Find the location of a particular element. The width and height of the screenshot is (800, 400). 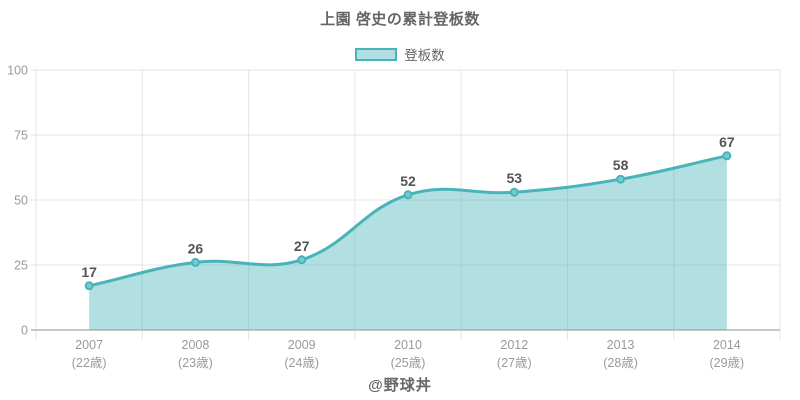

y-tick-label: 50 is located at coordinates (21, 201).